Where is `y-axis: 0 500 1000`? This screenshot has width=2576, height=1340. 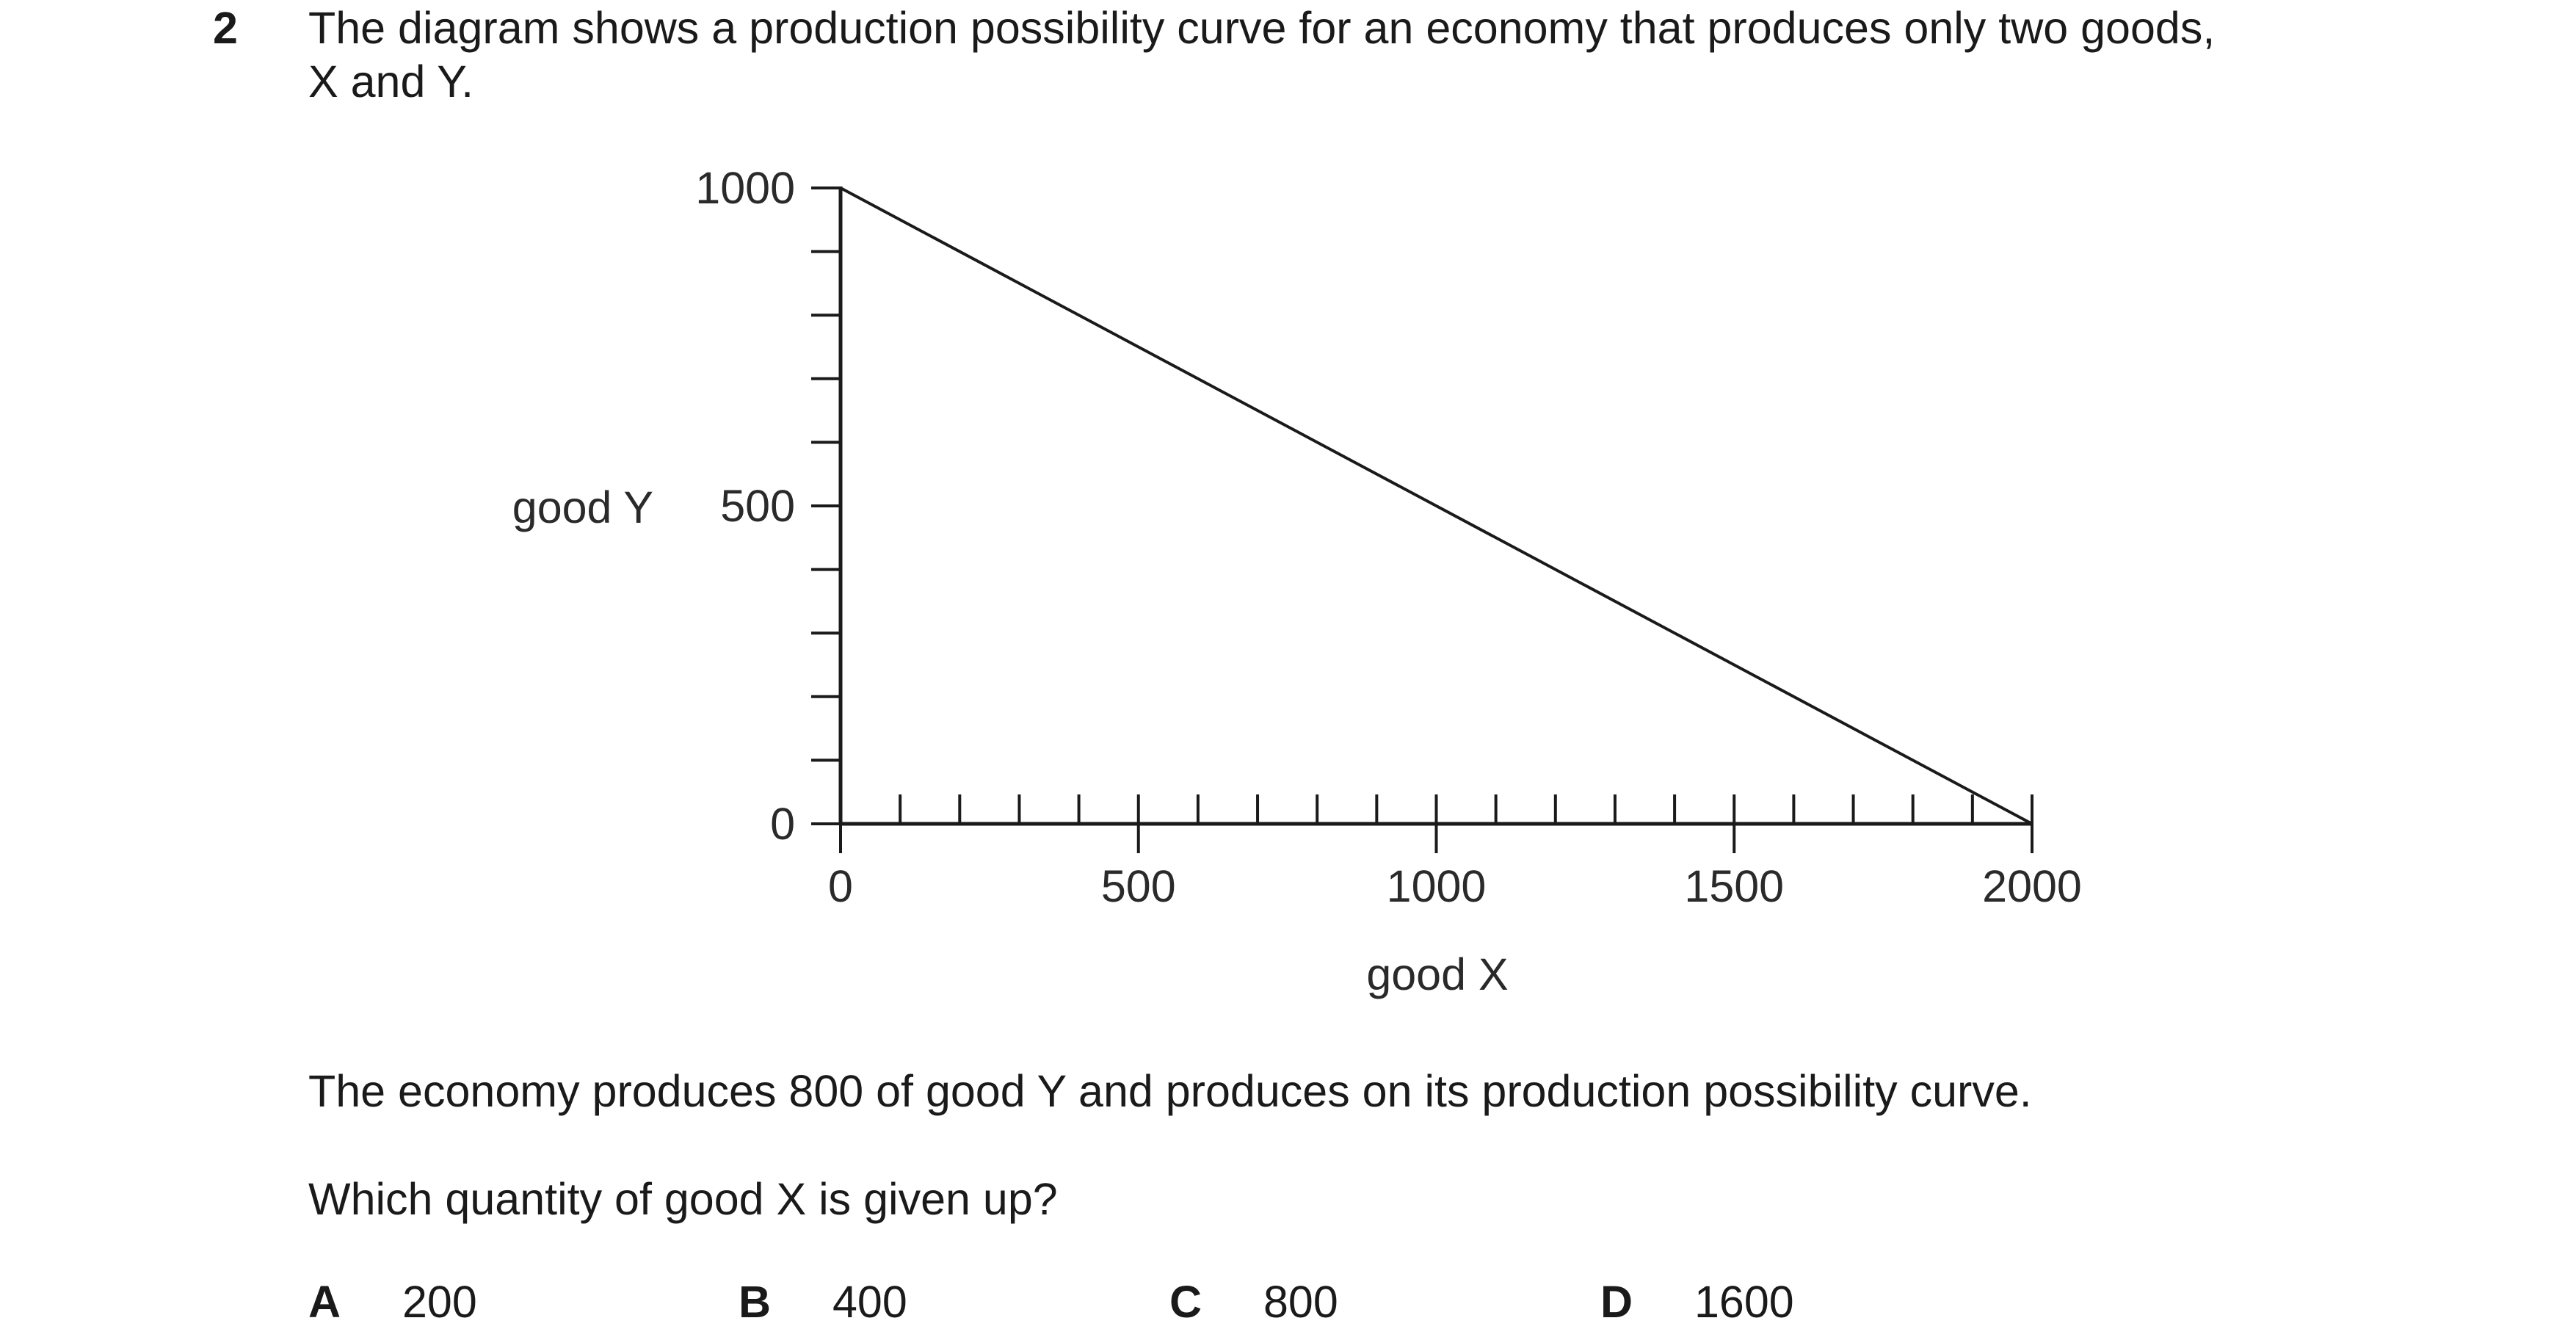
y-axis: 0 500 1000 is located at coordinates (769, 506).